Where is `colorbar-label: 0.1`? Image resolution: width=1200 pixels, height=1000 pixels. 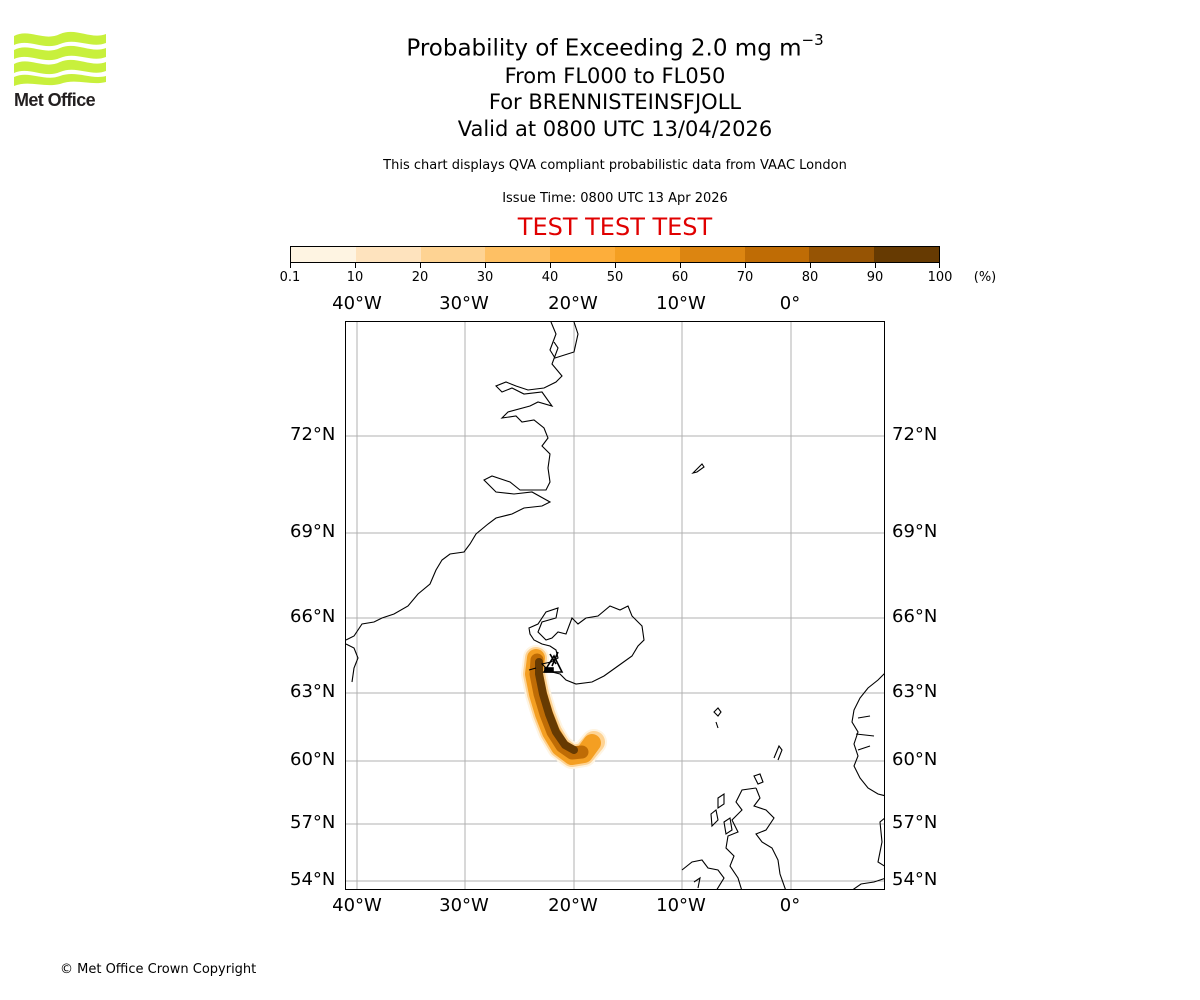
colorbar-label: 0.1 is located at coordinates (290, 277).